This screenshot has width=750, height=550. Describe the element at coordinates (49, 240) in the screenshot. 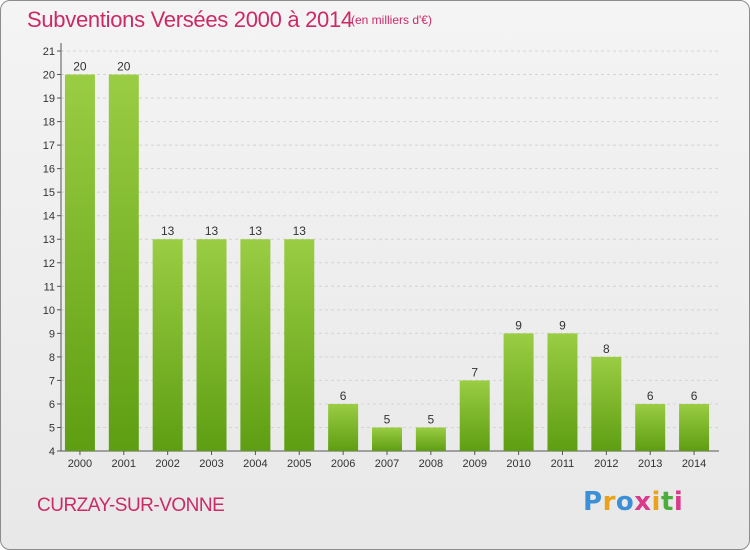

I see `y-tick-label: 13` at that location.